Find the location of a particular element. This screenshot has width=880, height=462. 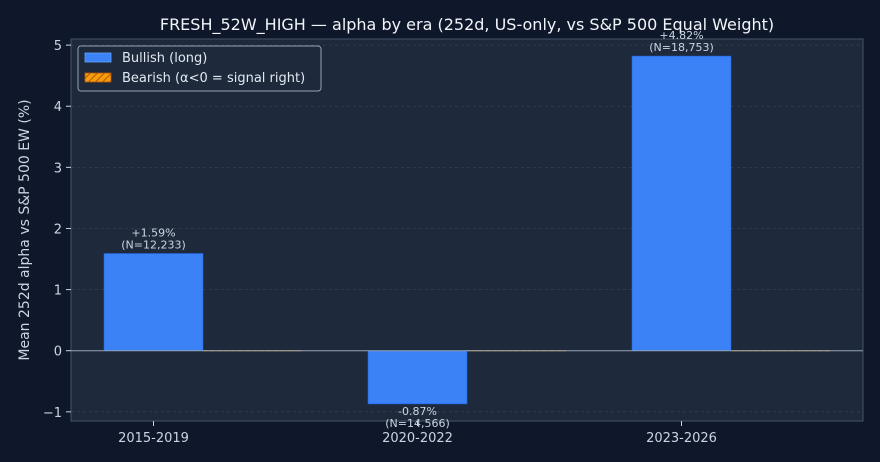

data-label-count: (N=12,233) is located at coordinates (153, 245).